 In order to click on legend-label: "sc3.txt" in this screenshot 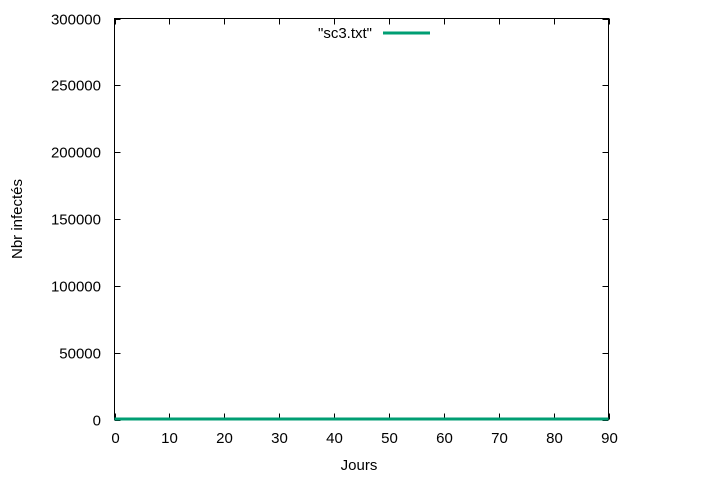, I will do `click(345, 33)`.